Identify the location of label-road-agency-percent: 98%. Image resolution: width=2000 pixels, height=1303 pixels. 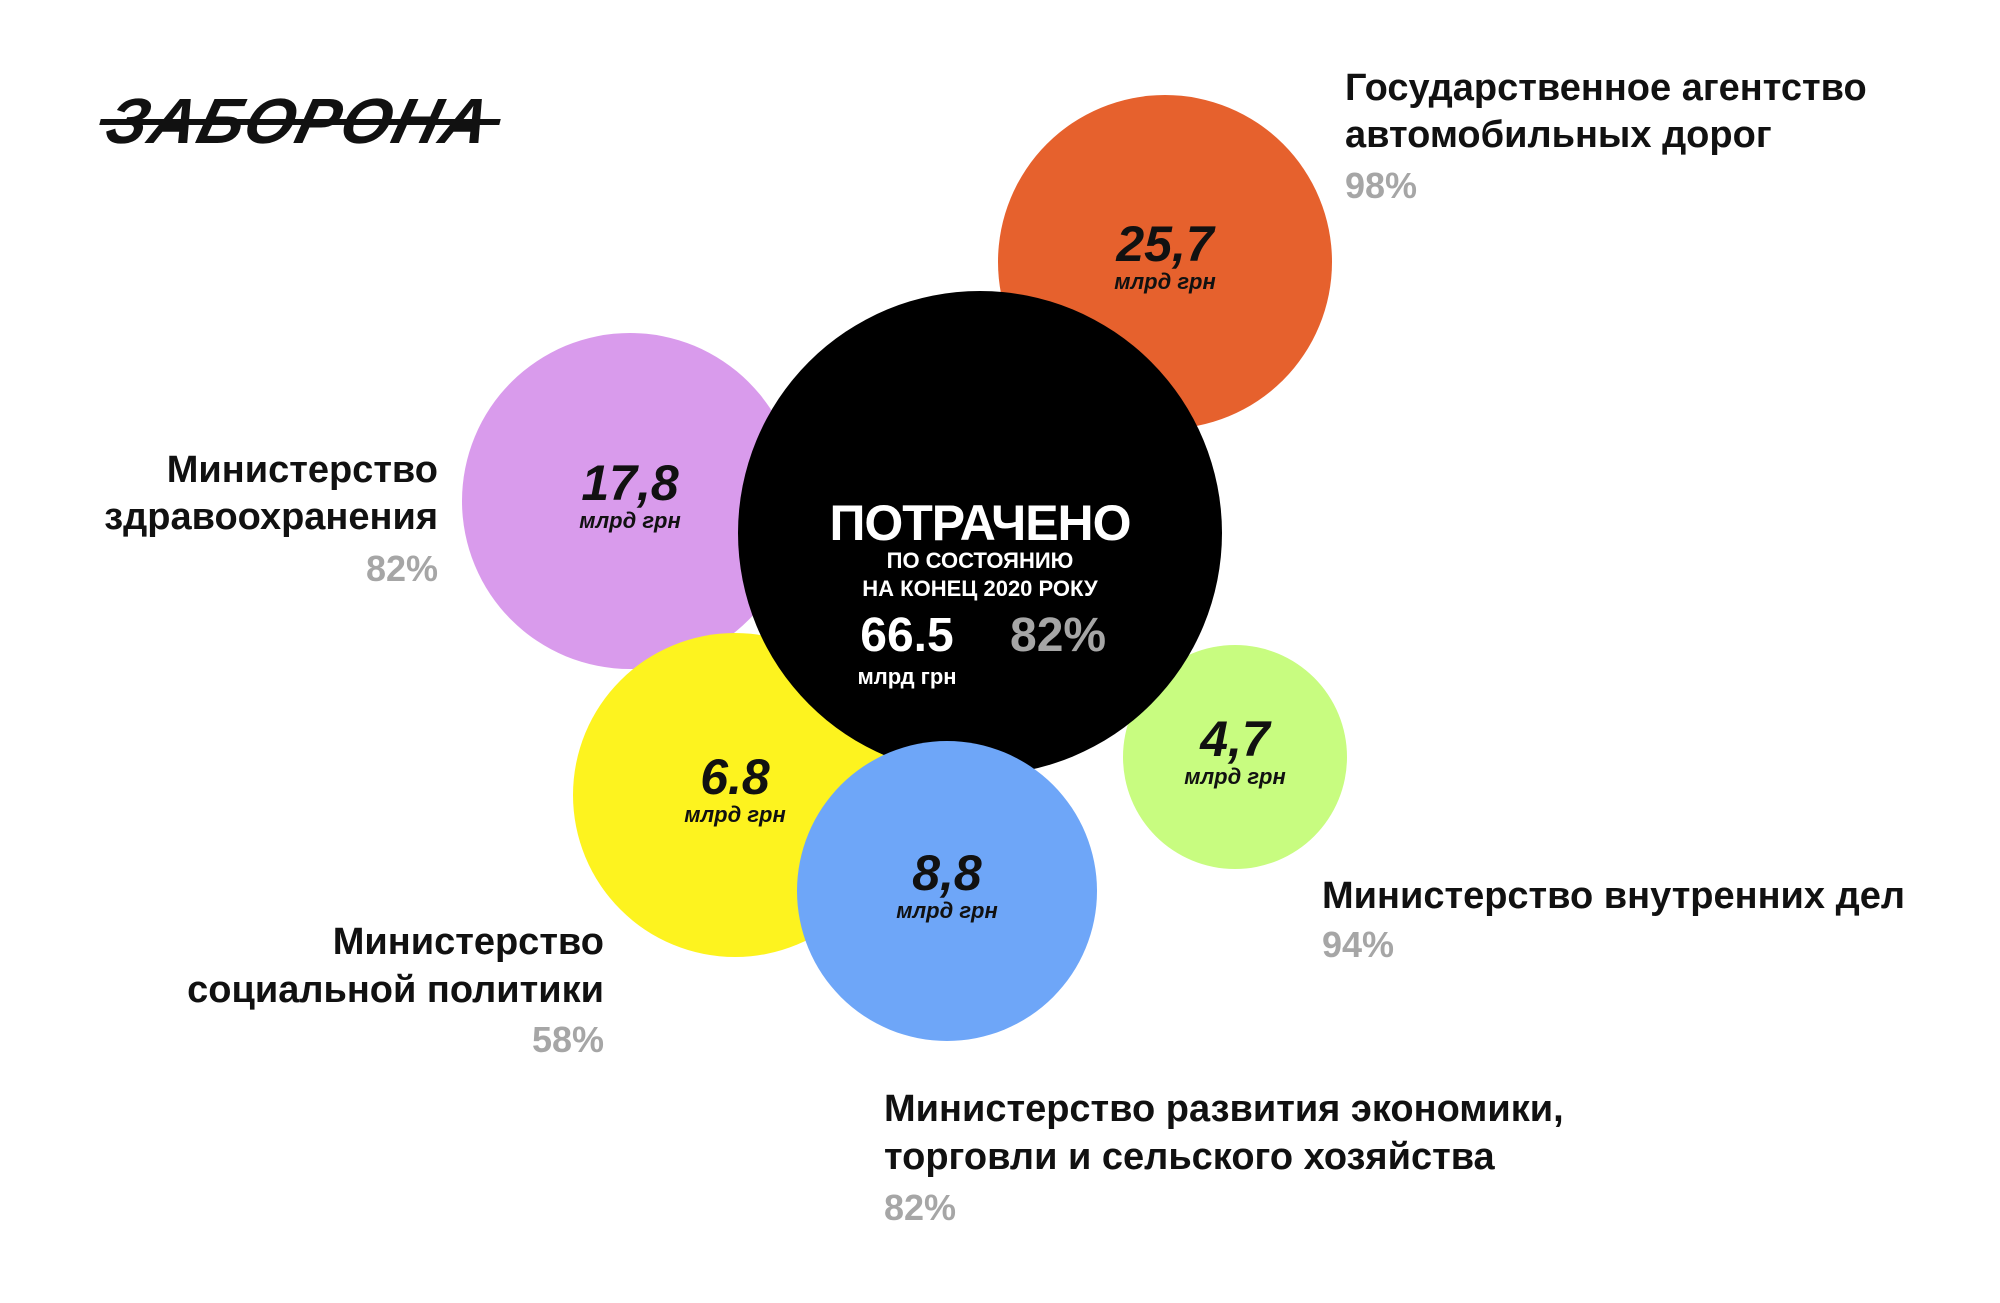
(1381, 185).